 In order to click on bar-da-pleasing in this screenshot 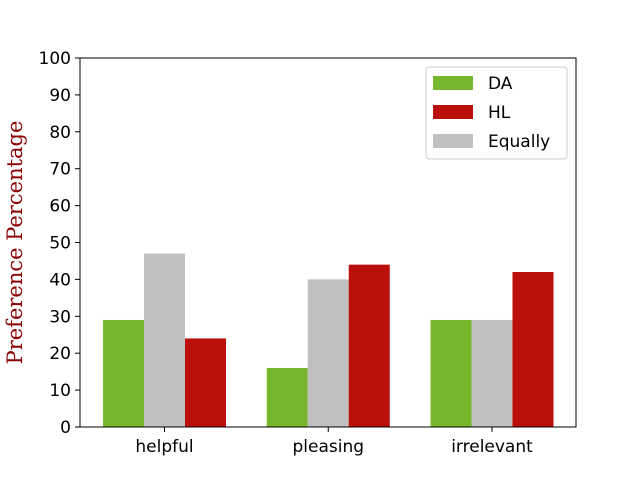, I will do `click(287, 397)`.